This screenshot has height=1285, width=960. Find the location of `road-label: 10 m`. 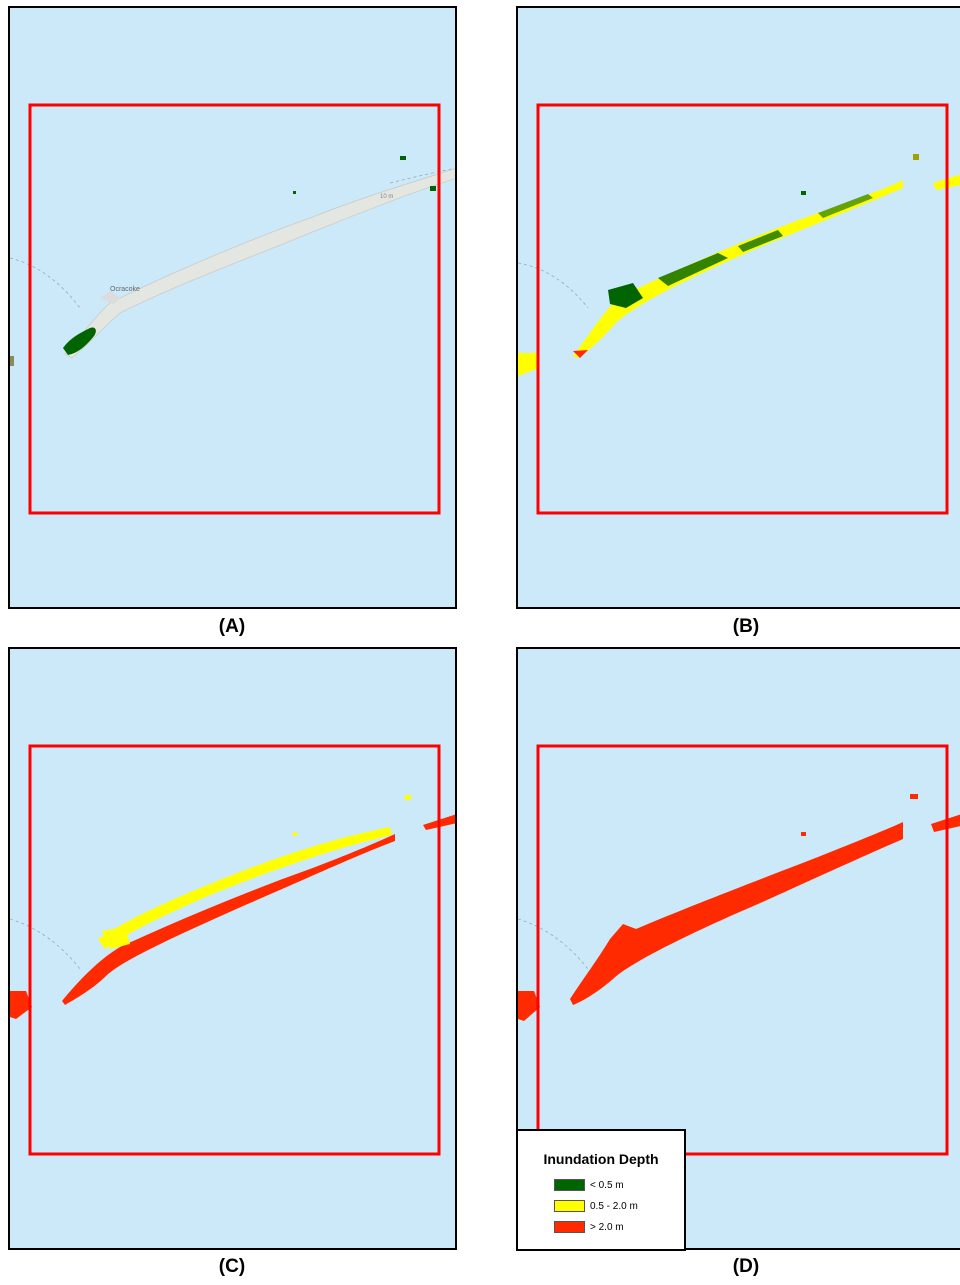

road-label: 10 m is located at coordinates (386, 197).